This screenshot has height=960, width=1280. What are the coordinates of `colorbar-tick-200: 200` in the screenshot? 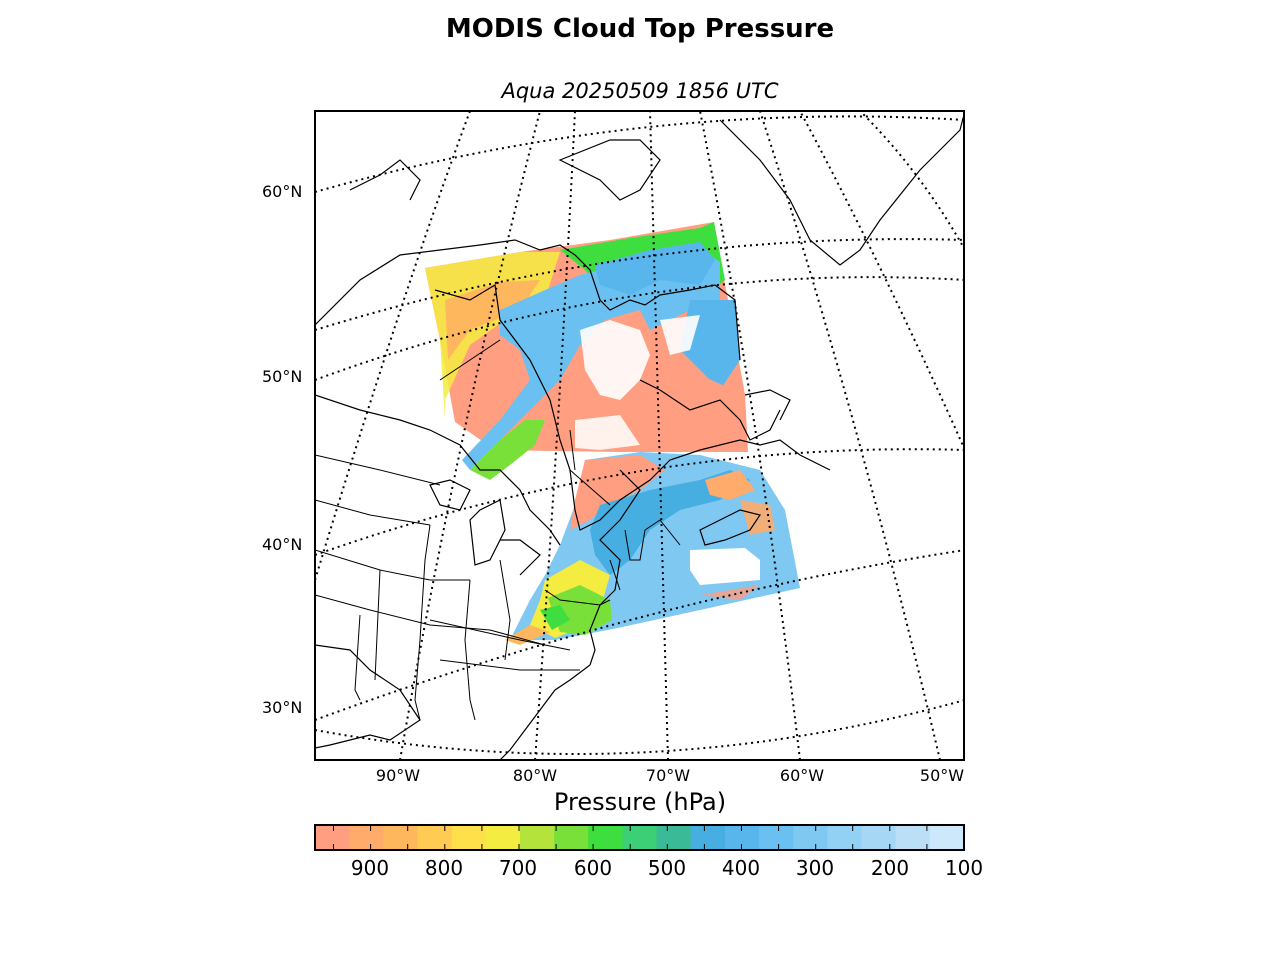 It's located at (890, 868).